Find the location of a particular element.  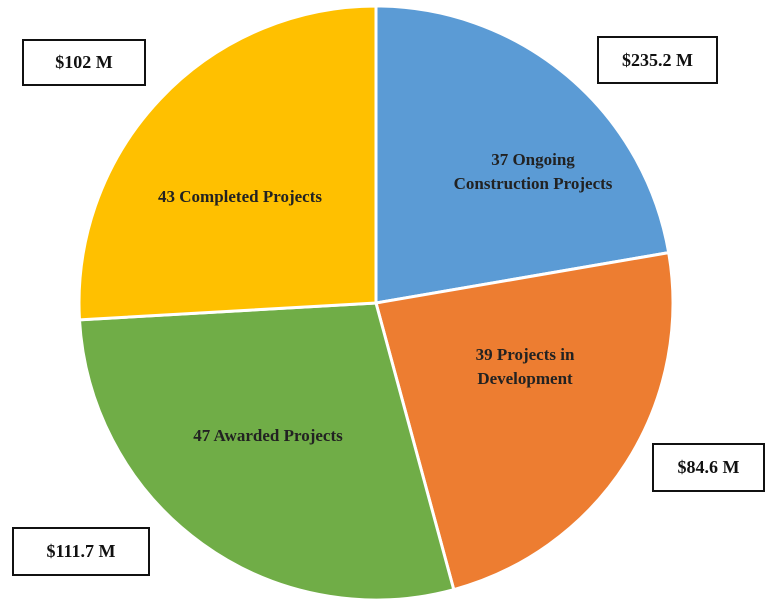

slice-label: 47 Awarded Projects is located at coordinates (268, 435).